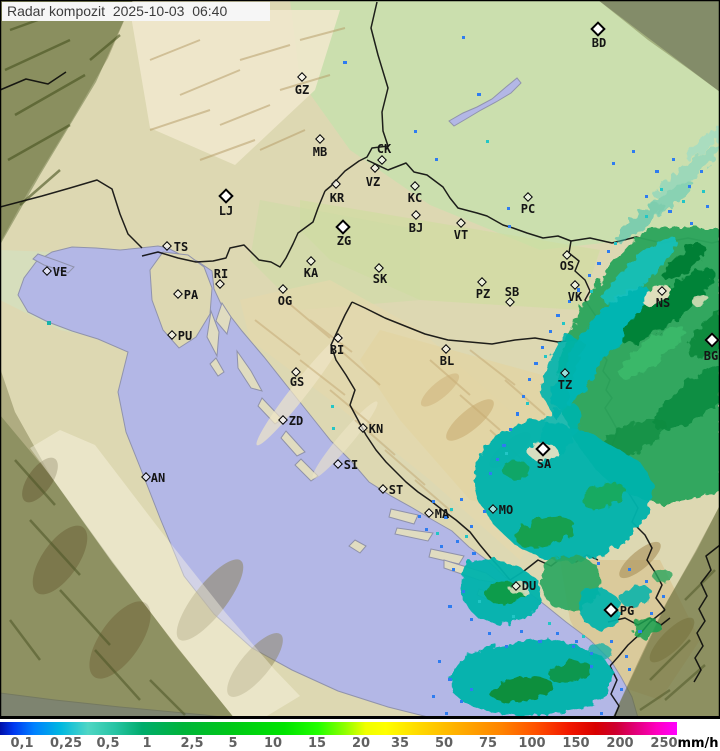 This screenshot has width=720, height=751. I want to click on legend-tick: 2,5, so click(192, 743).